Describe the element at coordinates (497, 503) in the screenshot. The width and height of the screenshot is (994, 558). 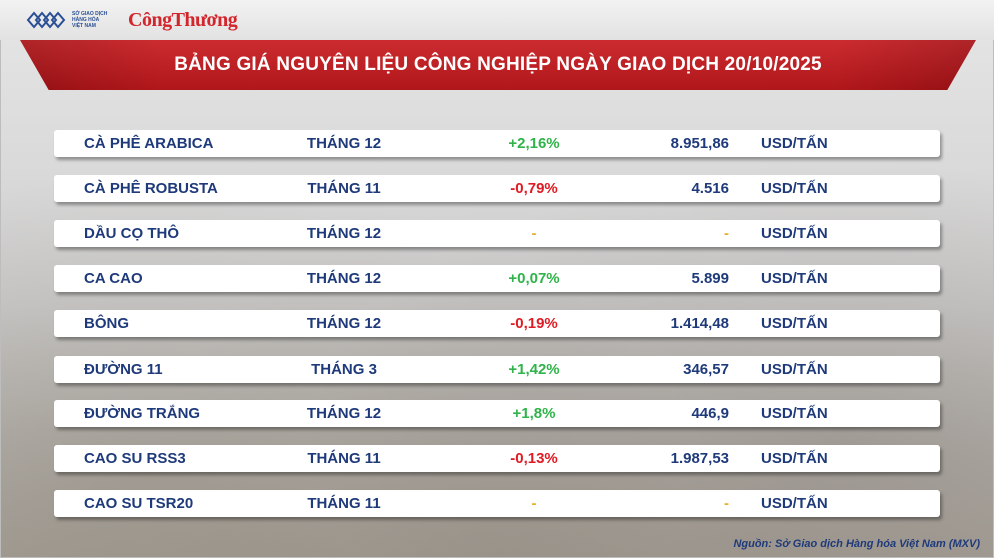
I see `table-row: CAO SU TSR20 THÁNG 11 - - USD/TẤN` at that location.